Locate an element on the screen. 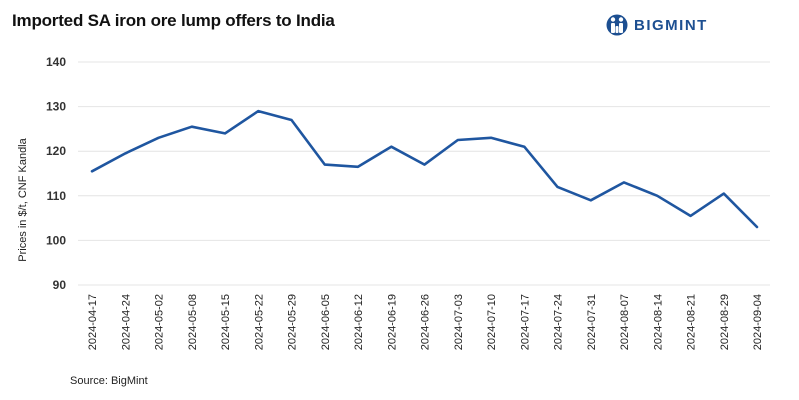 This screenshot has width=799, height=400. brand-logo: BIGMINT is located at coordinates (657, 25).